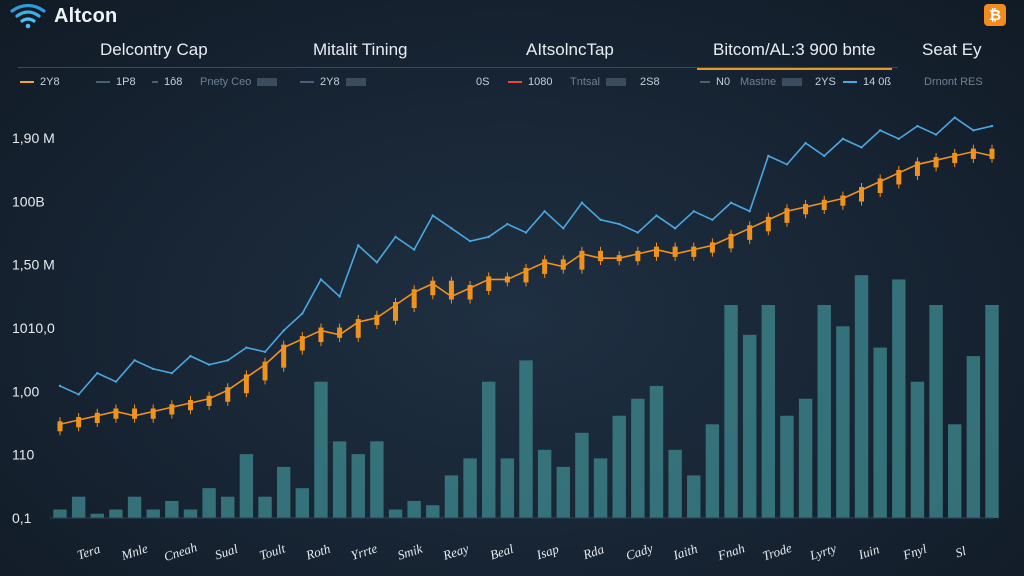  Describe the element at coordinates (360, 49) in the screenshot. I see `tab-mitalit-tining: Mitalit Tining` at that location.